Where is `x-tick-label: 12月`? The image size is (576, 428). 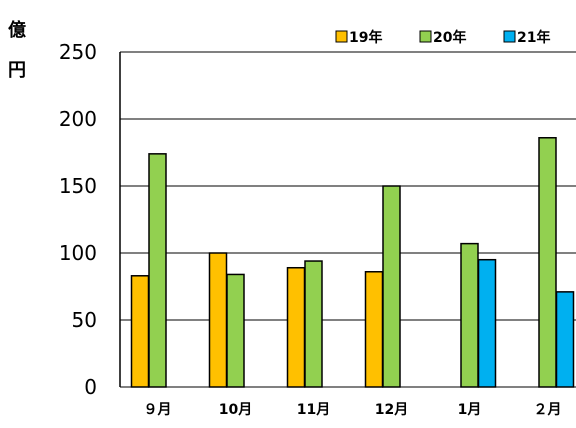 x-tick-label: 12月 is located at coordinates (391, 410).